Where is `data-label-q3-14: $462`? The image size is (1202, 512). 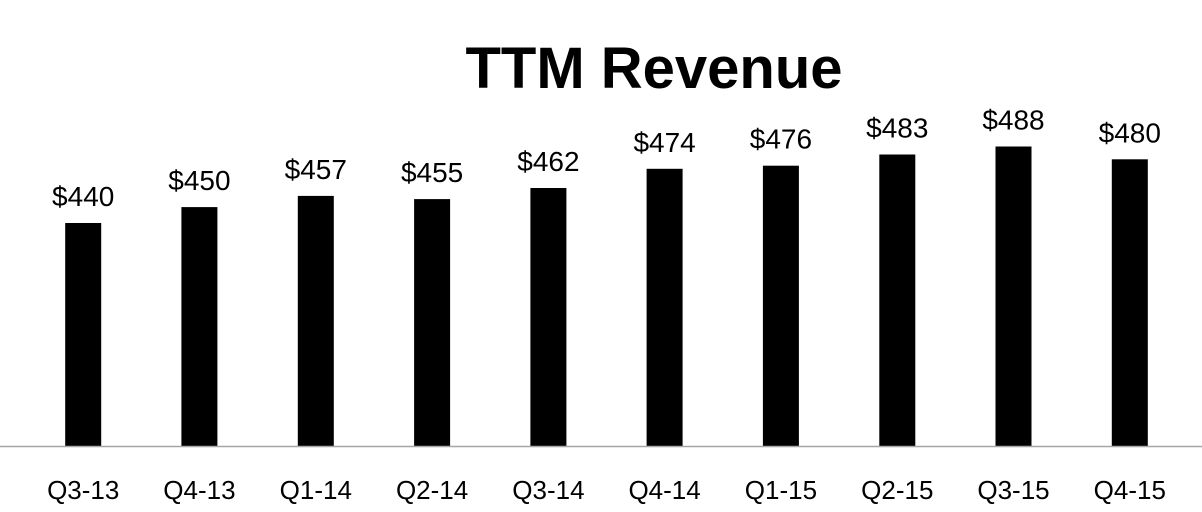 data-label-q3-14: $462 is located at coordinates (548, 161).